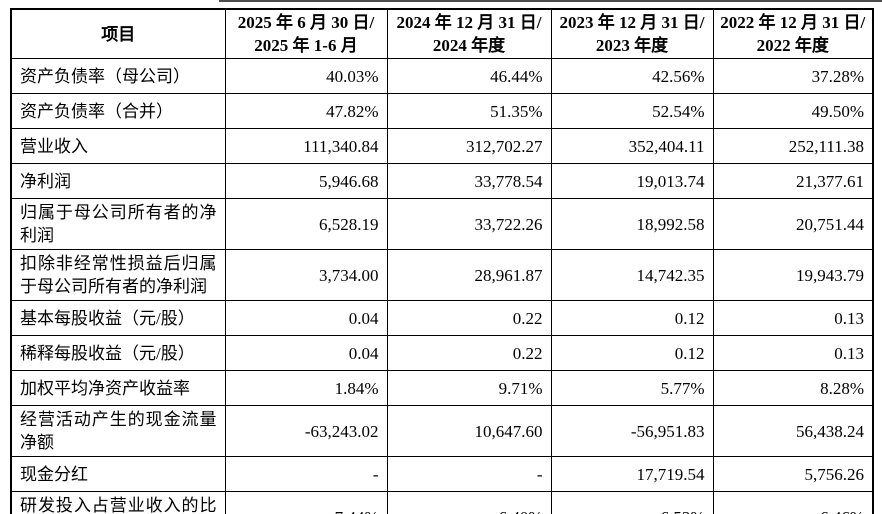  What do you see at coordinates (118, 224) in the screenshot?
I see `row-item-label: 归属于母公司所有者的净利润` at bounding box center [118, 224].